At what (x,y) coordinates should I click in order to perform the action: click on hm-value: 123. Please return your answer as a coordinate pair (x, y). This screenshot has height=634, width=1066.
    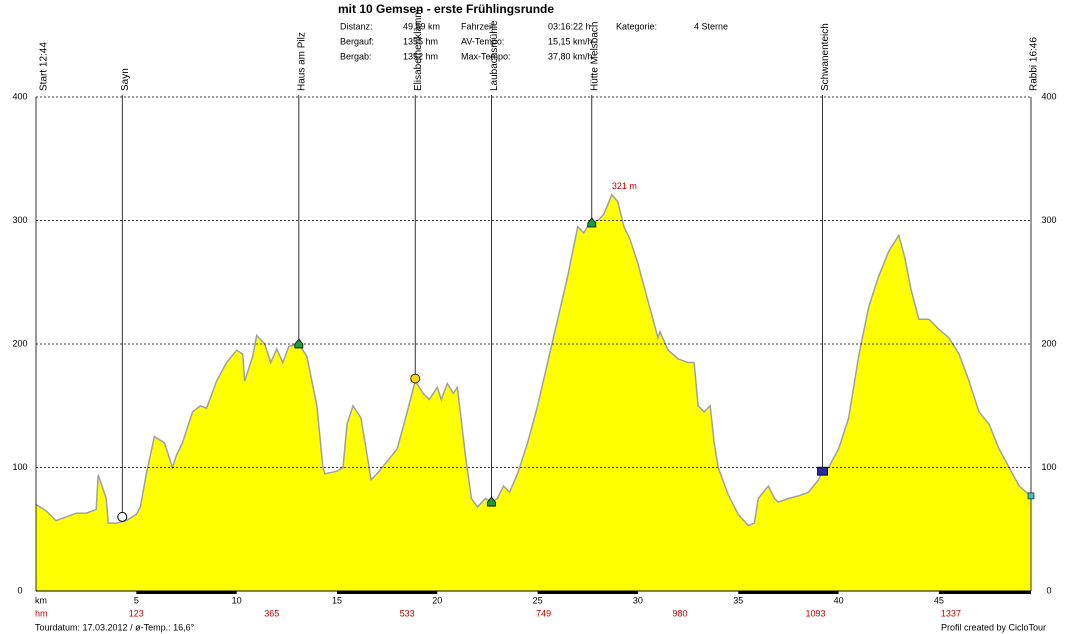
    Looking at the image, I should click on (136, 613).